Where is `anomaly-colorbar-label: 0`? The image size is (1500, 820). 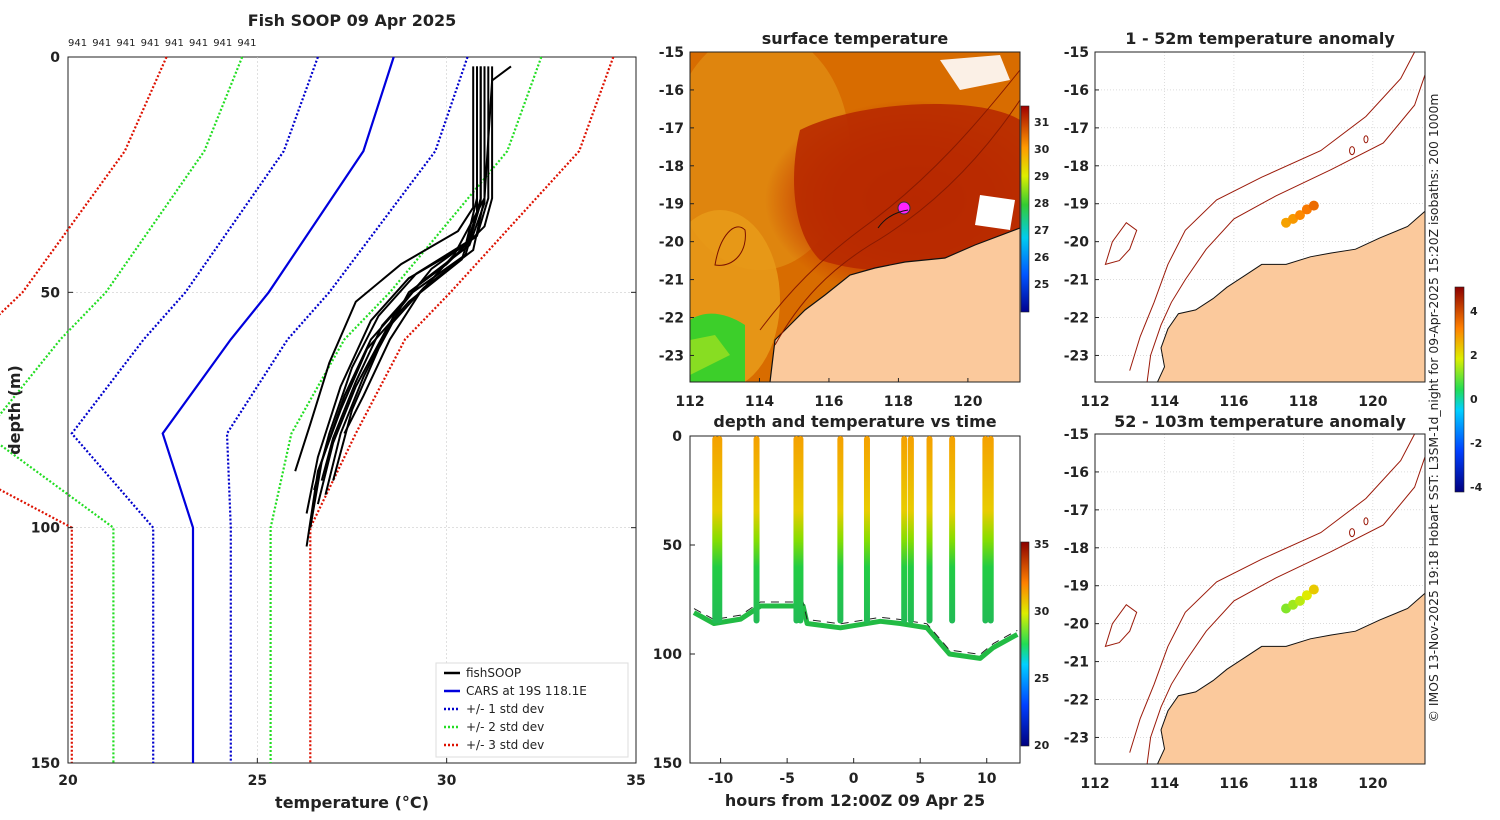
anomaly-colorbar-label: 0 is located at coordinates (1474, 399).